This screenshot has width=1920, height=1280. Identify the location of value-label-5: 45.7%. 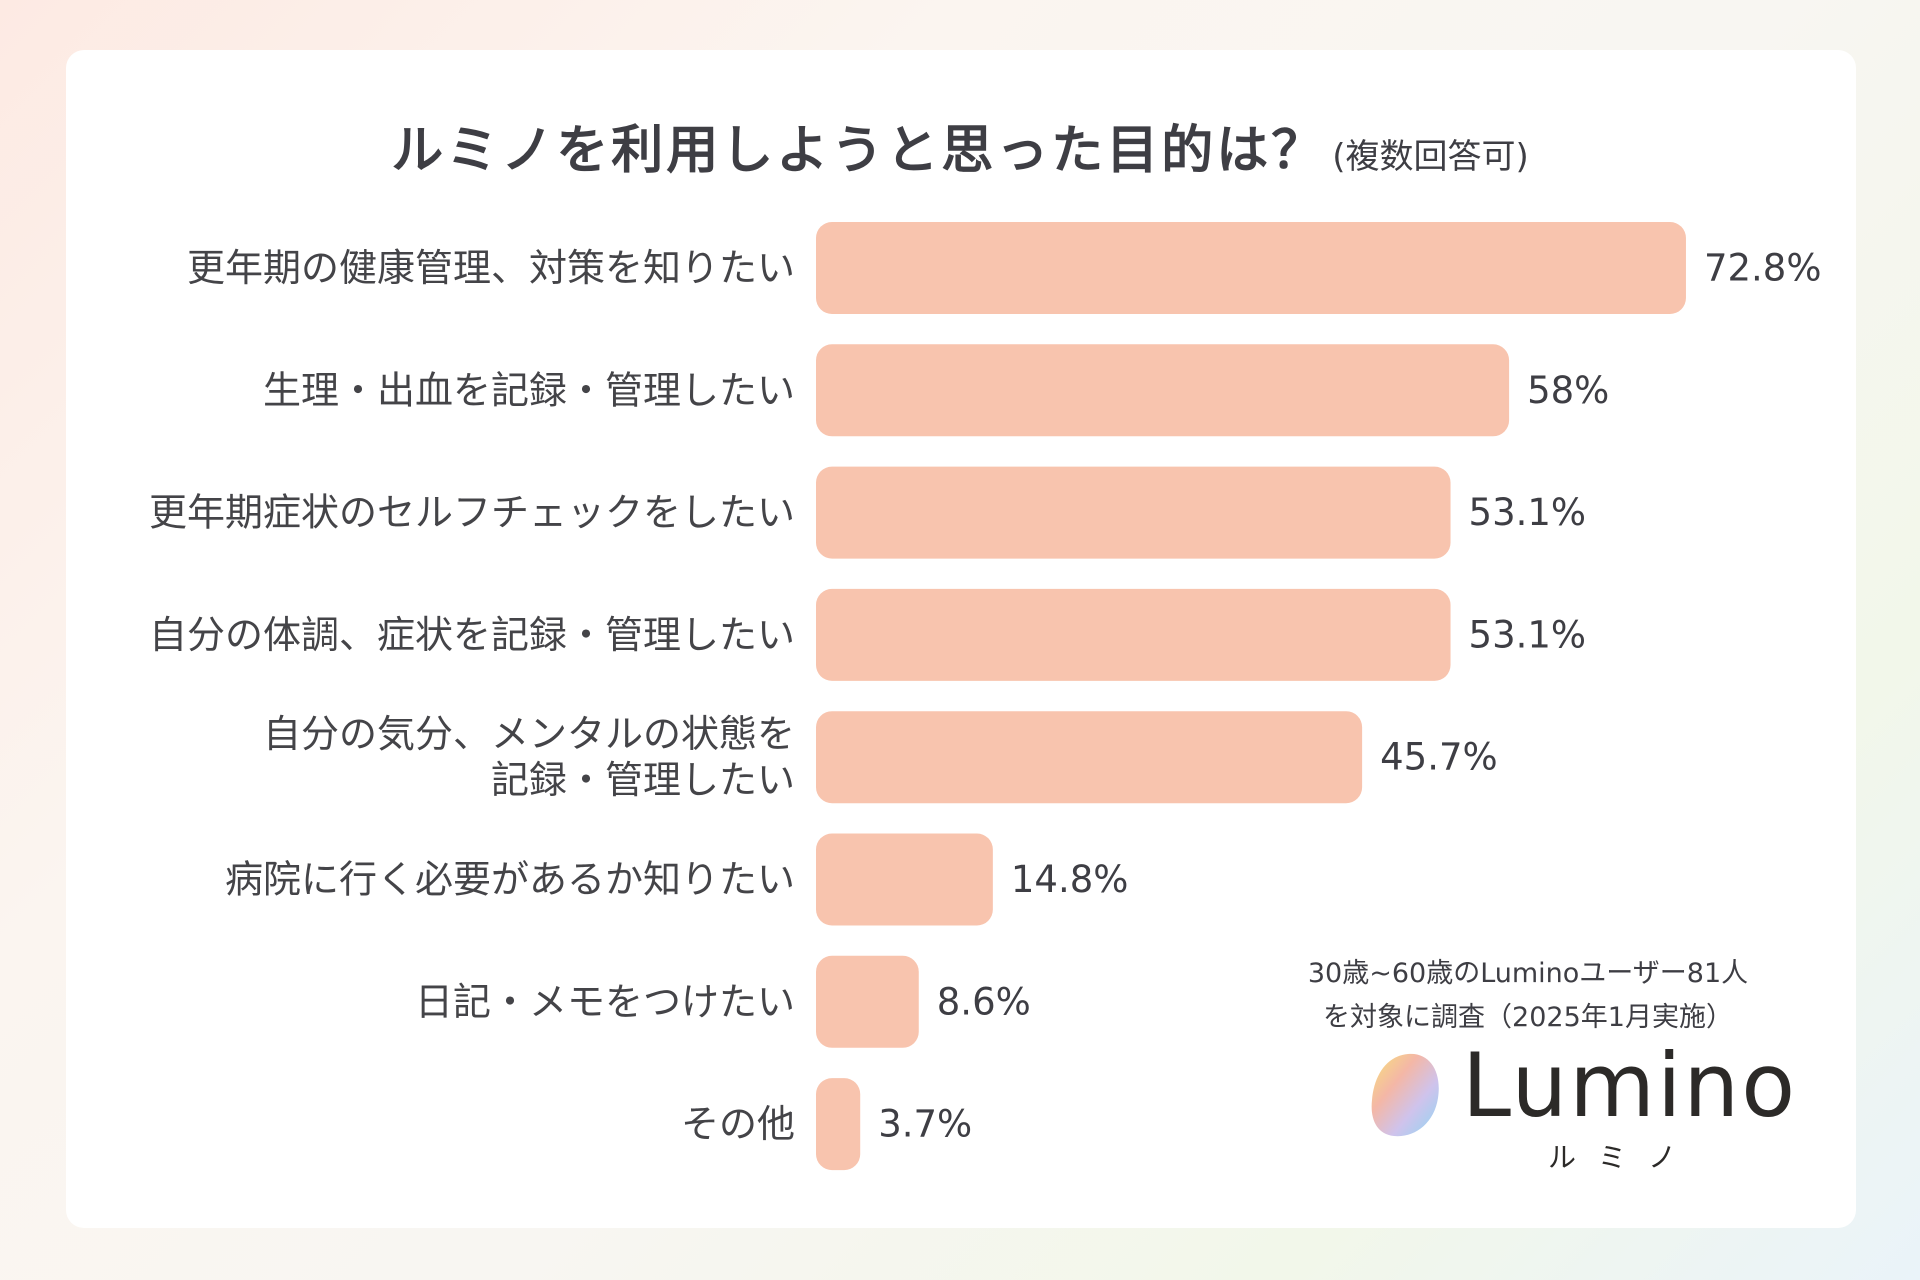
(1439, 757).